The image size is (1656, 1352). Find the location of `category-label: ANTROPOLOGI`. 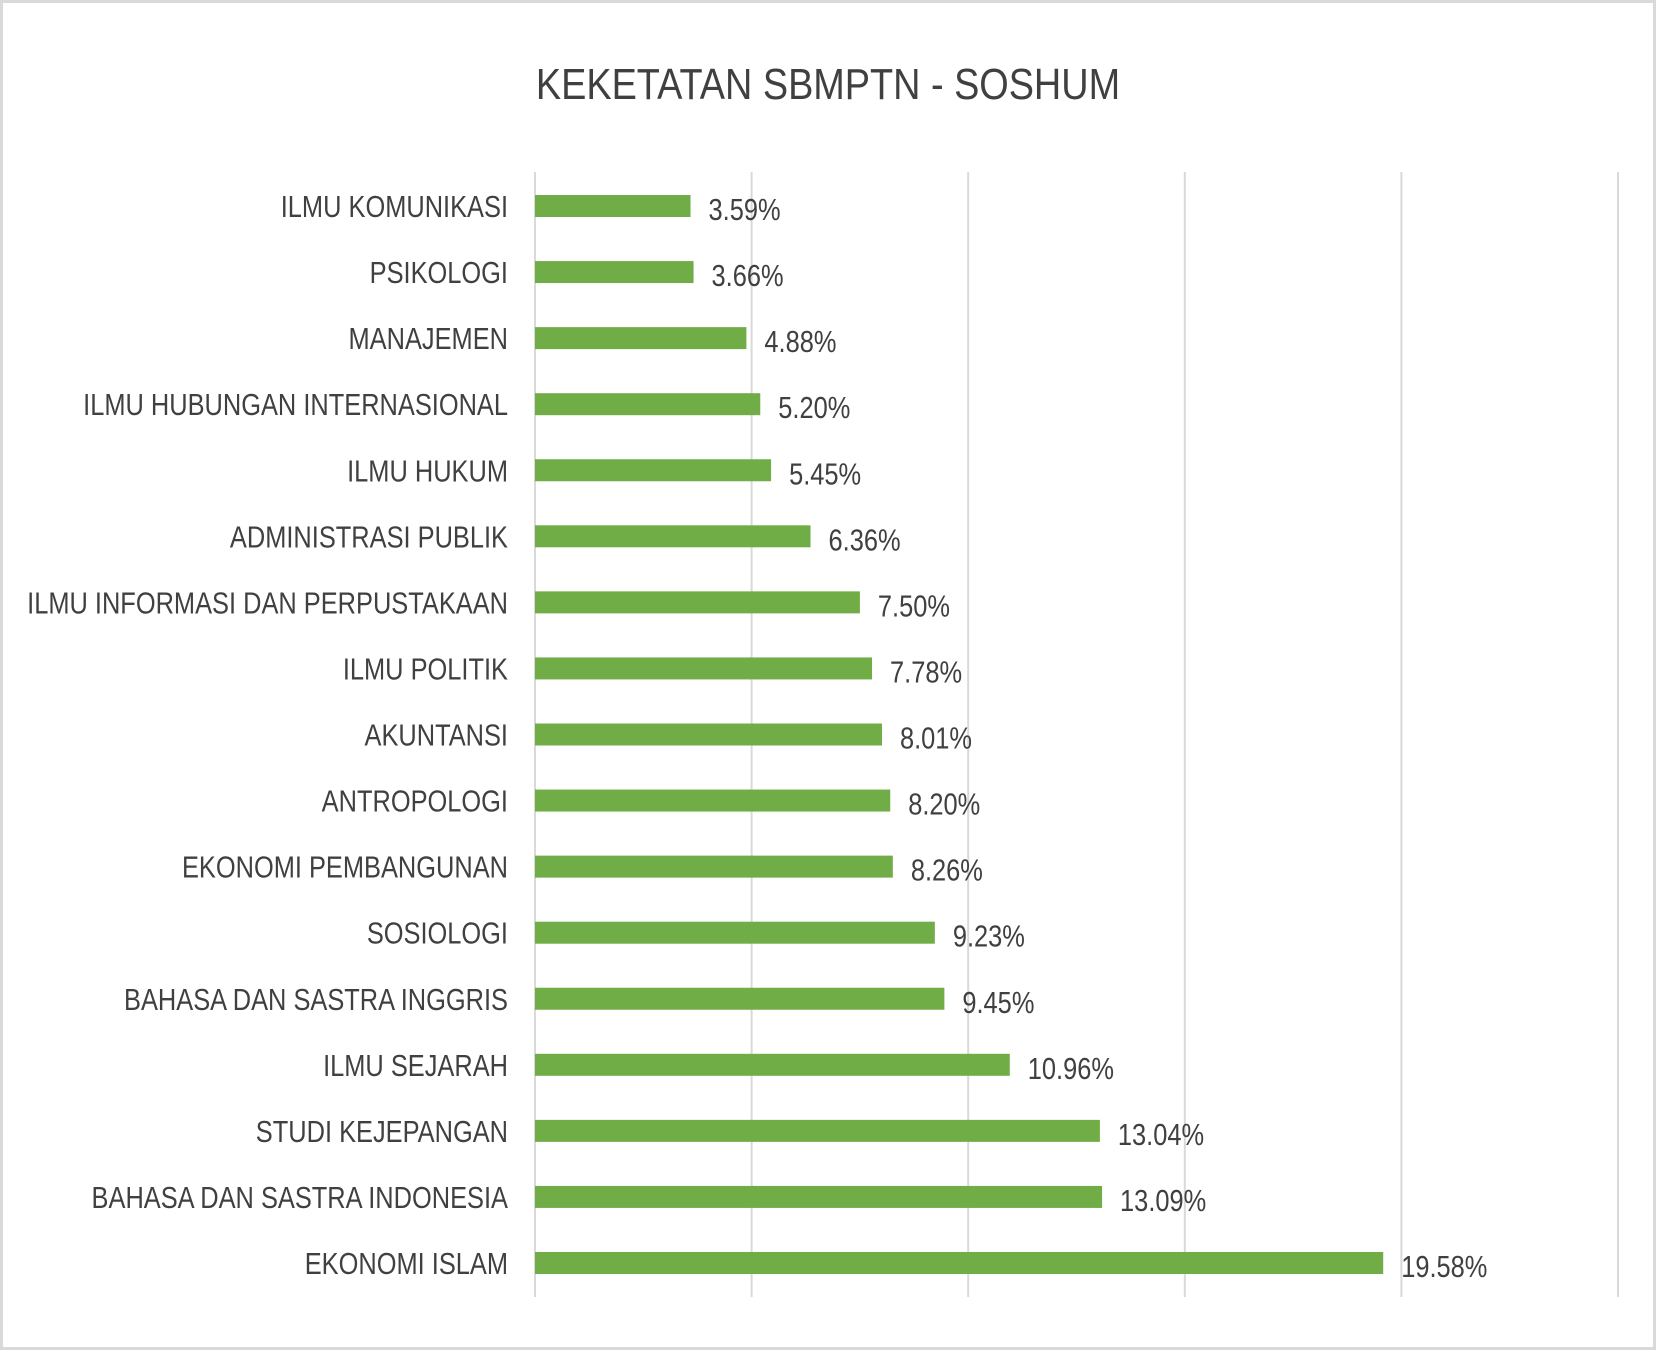

category-label: ANTROPOLOGI is located at coordinates (415, 801).